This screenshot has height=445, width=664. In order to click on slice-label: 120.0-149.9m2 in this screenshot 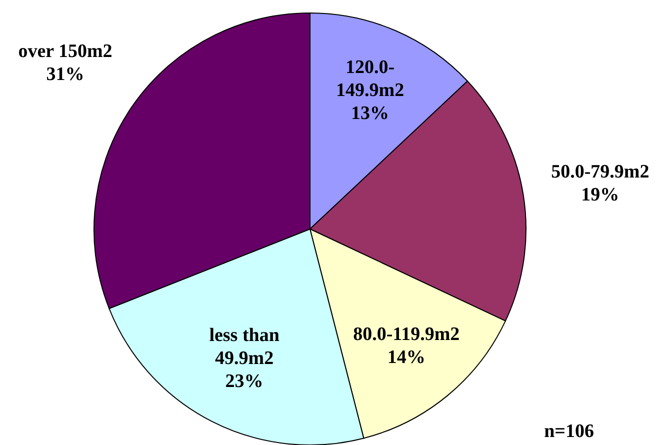, I will do `click(370, 78)`.